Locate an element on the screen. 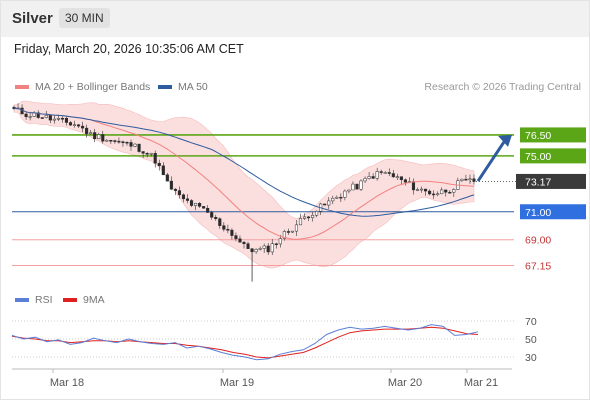 Image resolution: width=590 pixels, height=400 pixels. legend-rsi: RSI is located at coordinates (34, 300).